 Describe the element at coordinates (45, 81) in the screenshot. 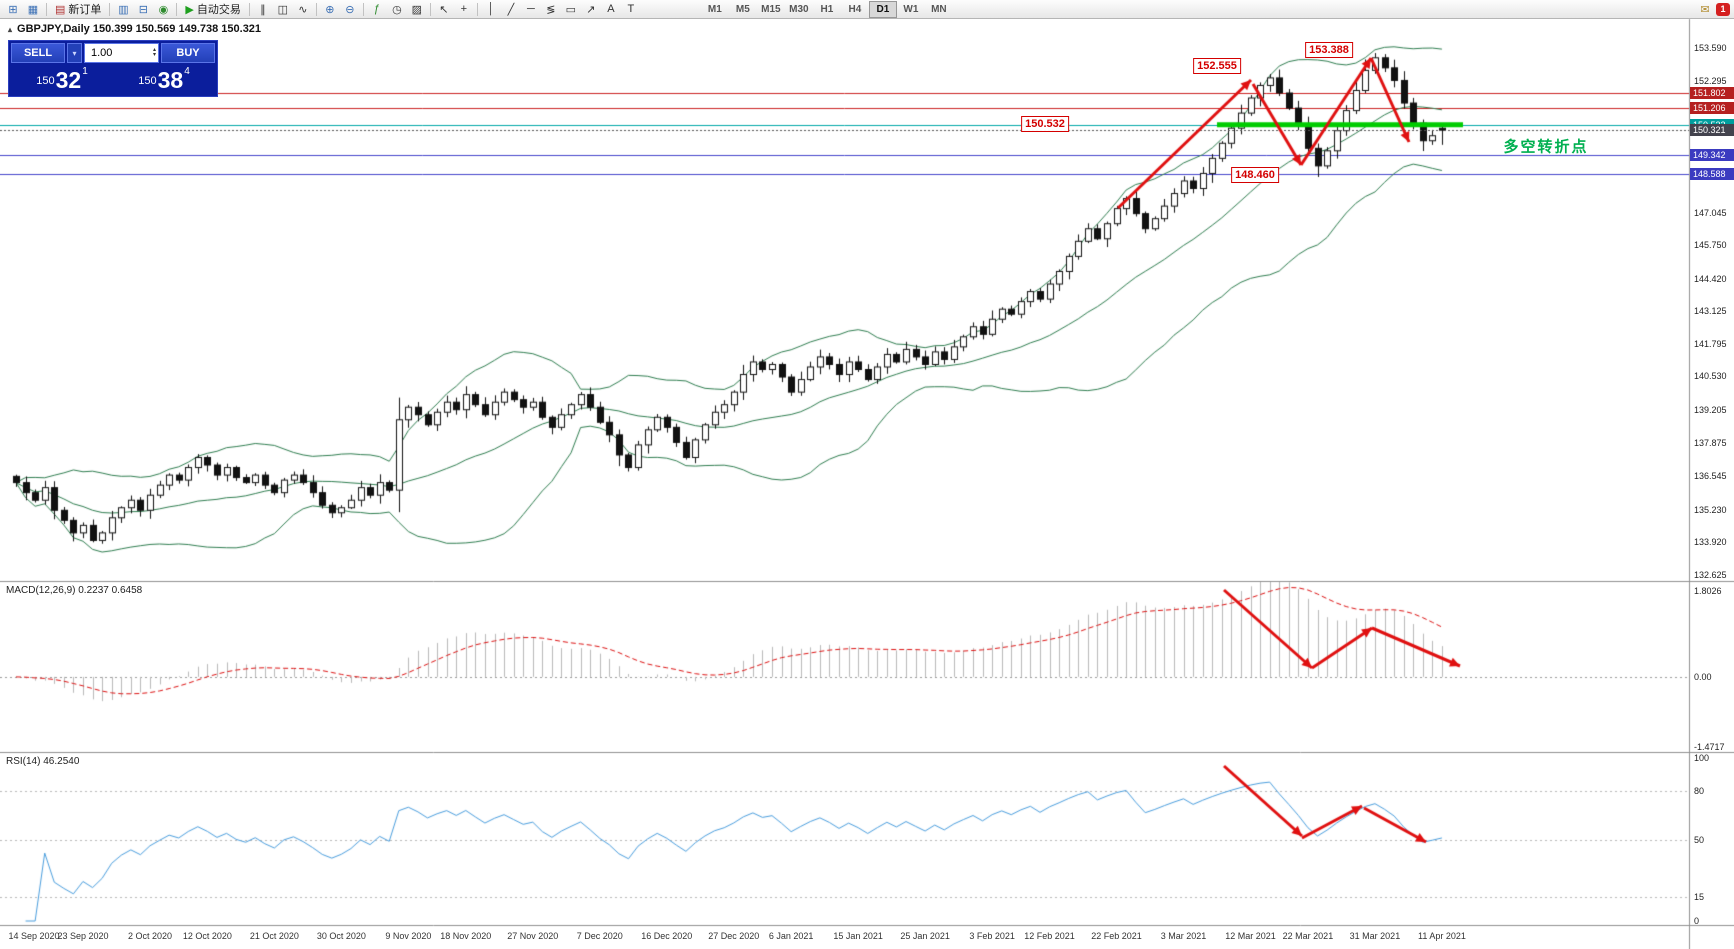

I see `sell-price-prefix: 150` at that location.